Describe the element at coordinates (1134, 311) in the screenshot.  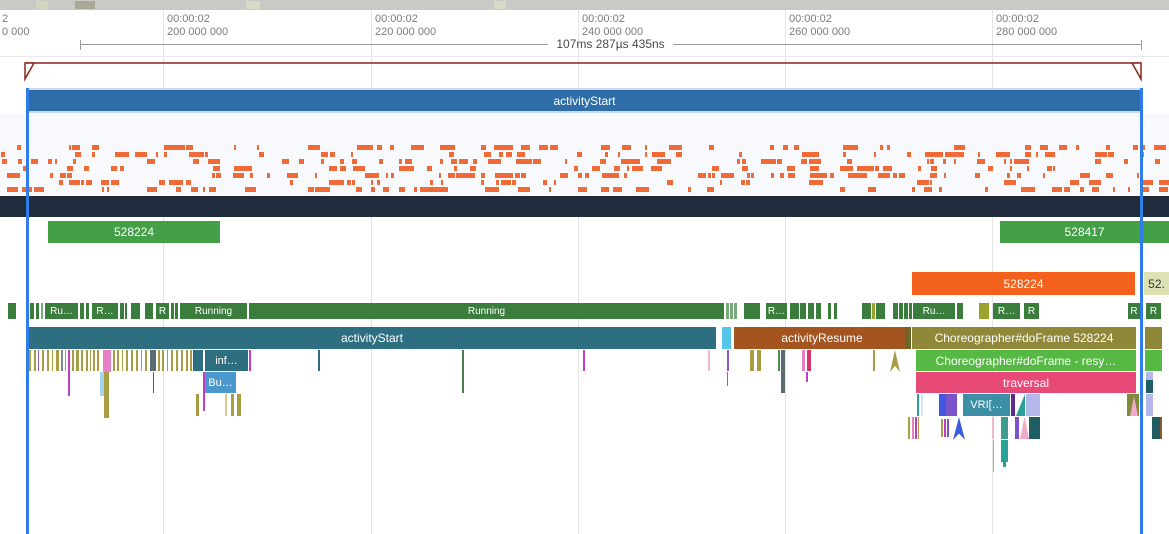
I see `slice-r: R` at that location.